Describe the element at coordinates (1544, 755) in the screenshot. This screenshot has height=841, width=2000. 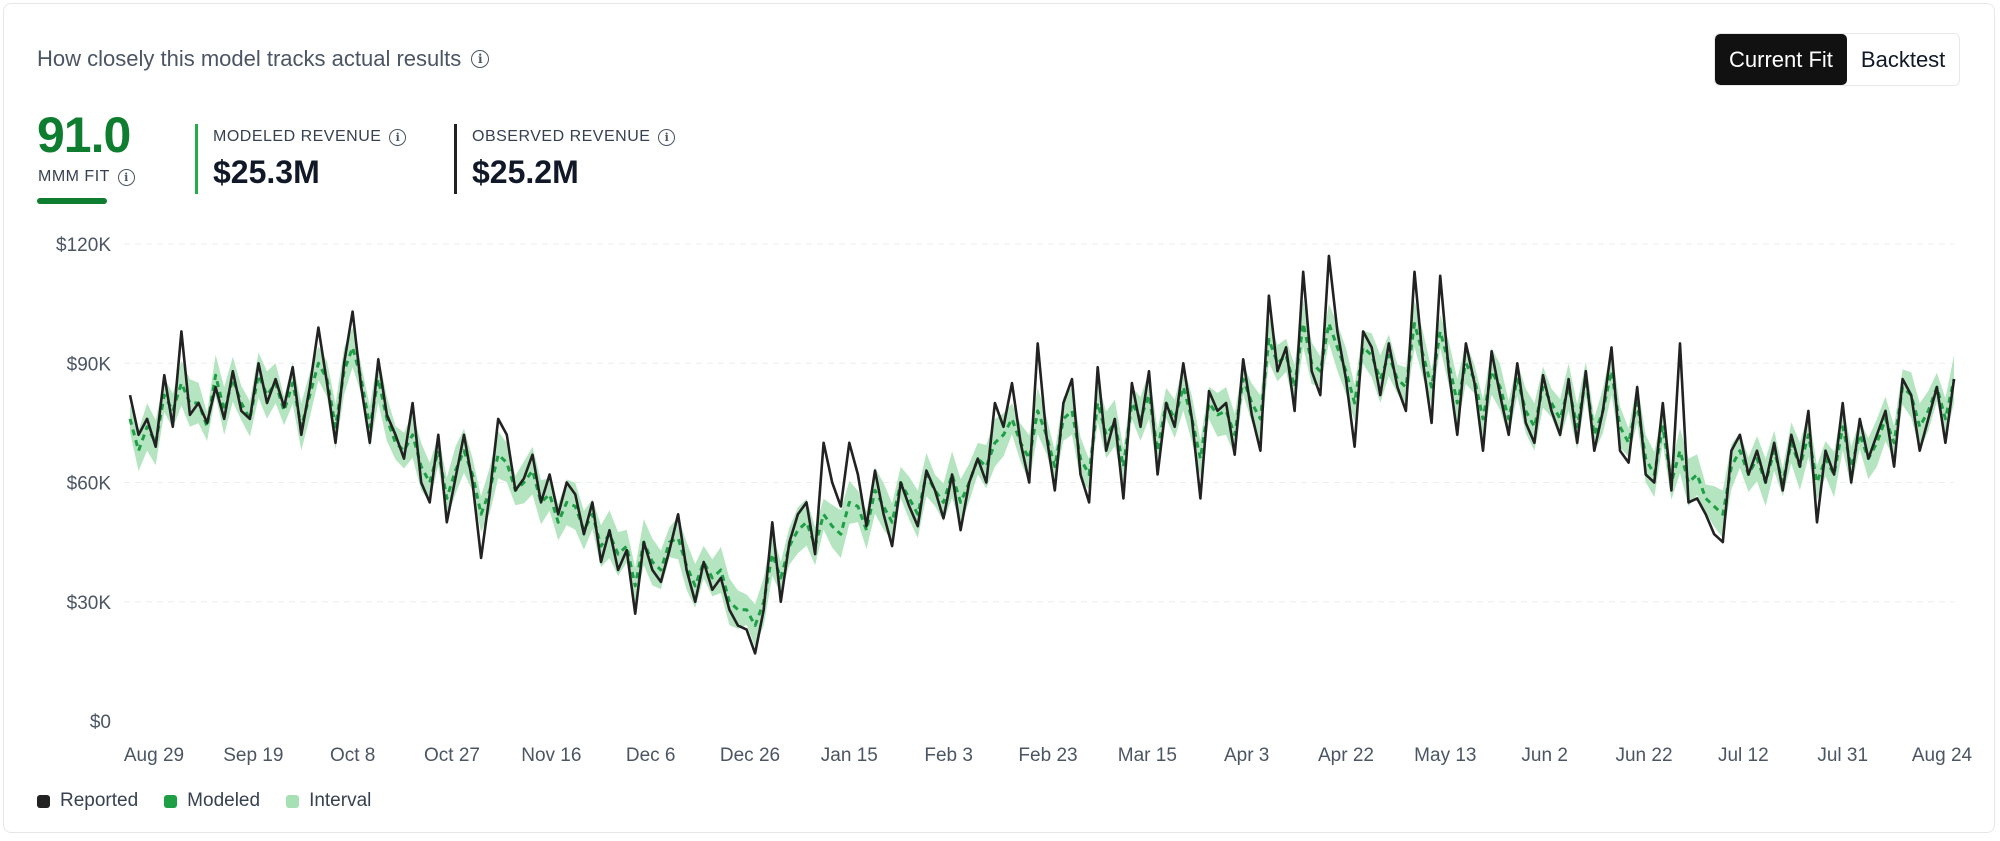
I see `x-tick-label: Jun 2` at that location.